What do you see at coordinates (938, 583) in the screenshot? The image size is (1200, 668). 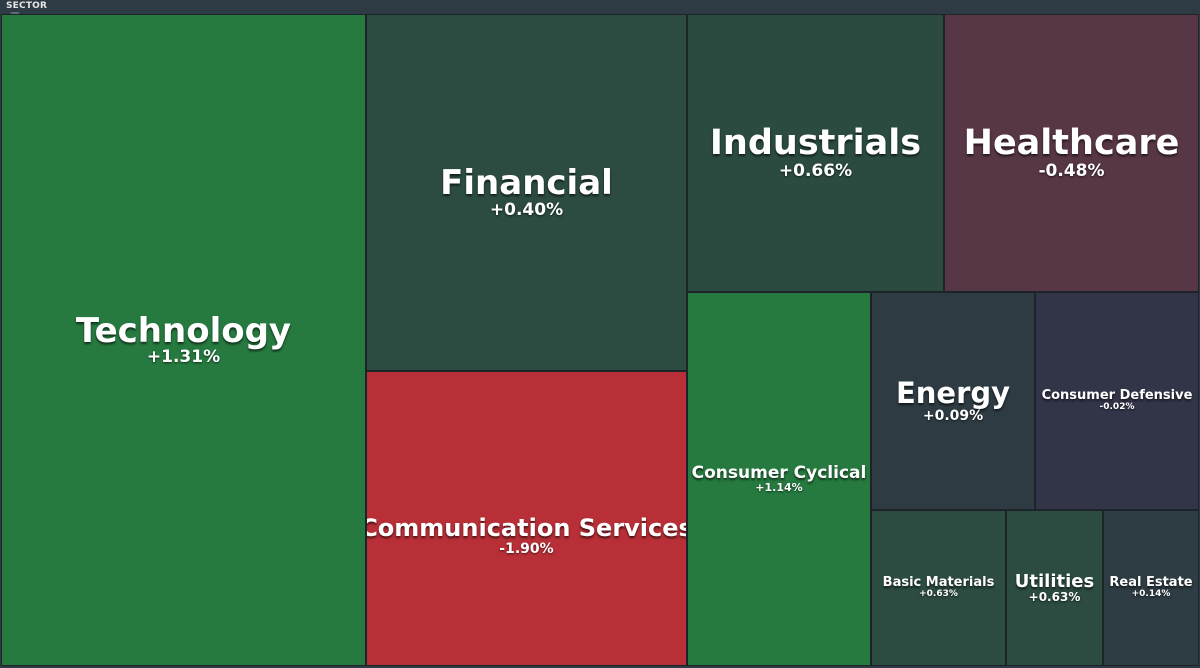 I see `tile-label: Basic Materials` at bounding box center [938, 583].